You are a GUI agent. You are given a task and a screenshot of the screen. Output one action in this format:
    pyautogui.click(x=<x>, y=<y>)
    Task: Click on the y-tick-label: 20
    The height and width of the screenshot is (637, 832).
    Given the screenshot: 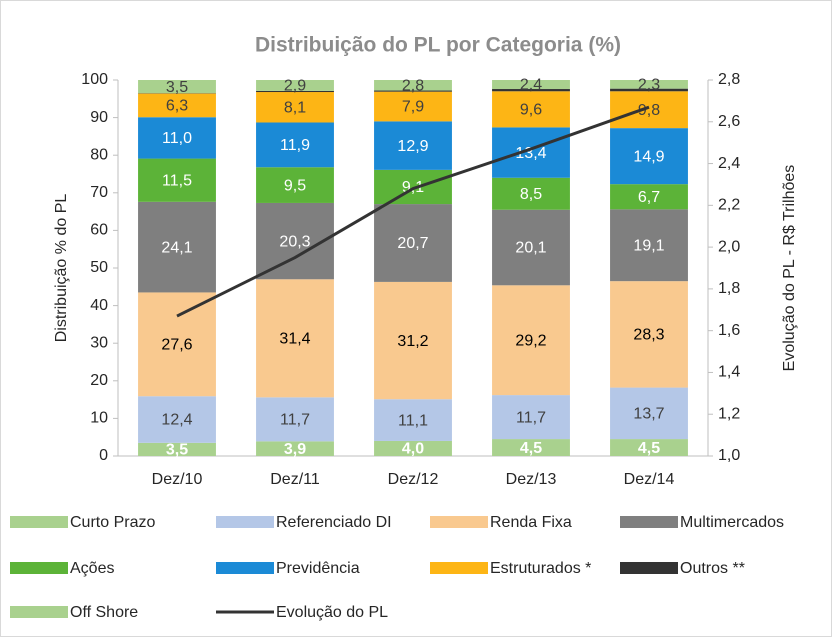 What is the action you would take?
    pyautogui.click(x=99, y=380)
    